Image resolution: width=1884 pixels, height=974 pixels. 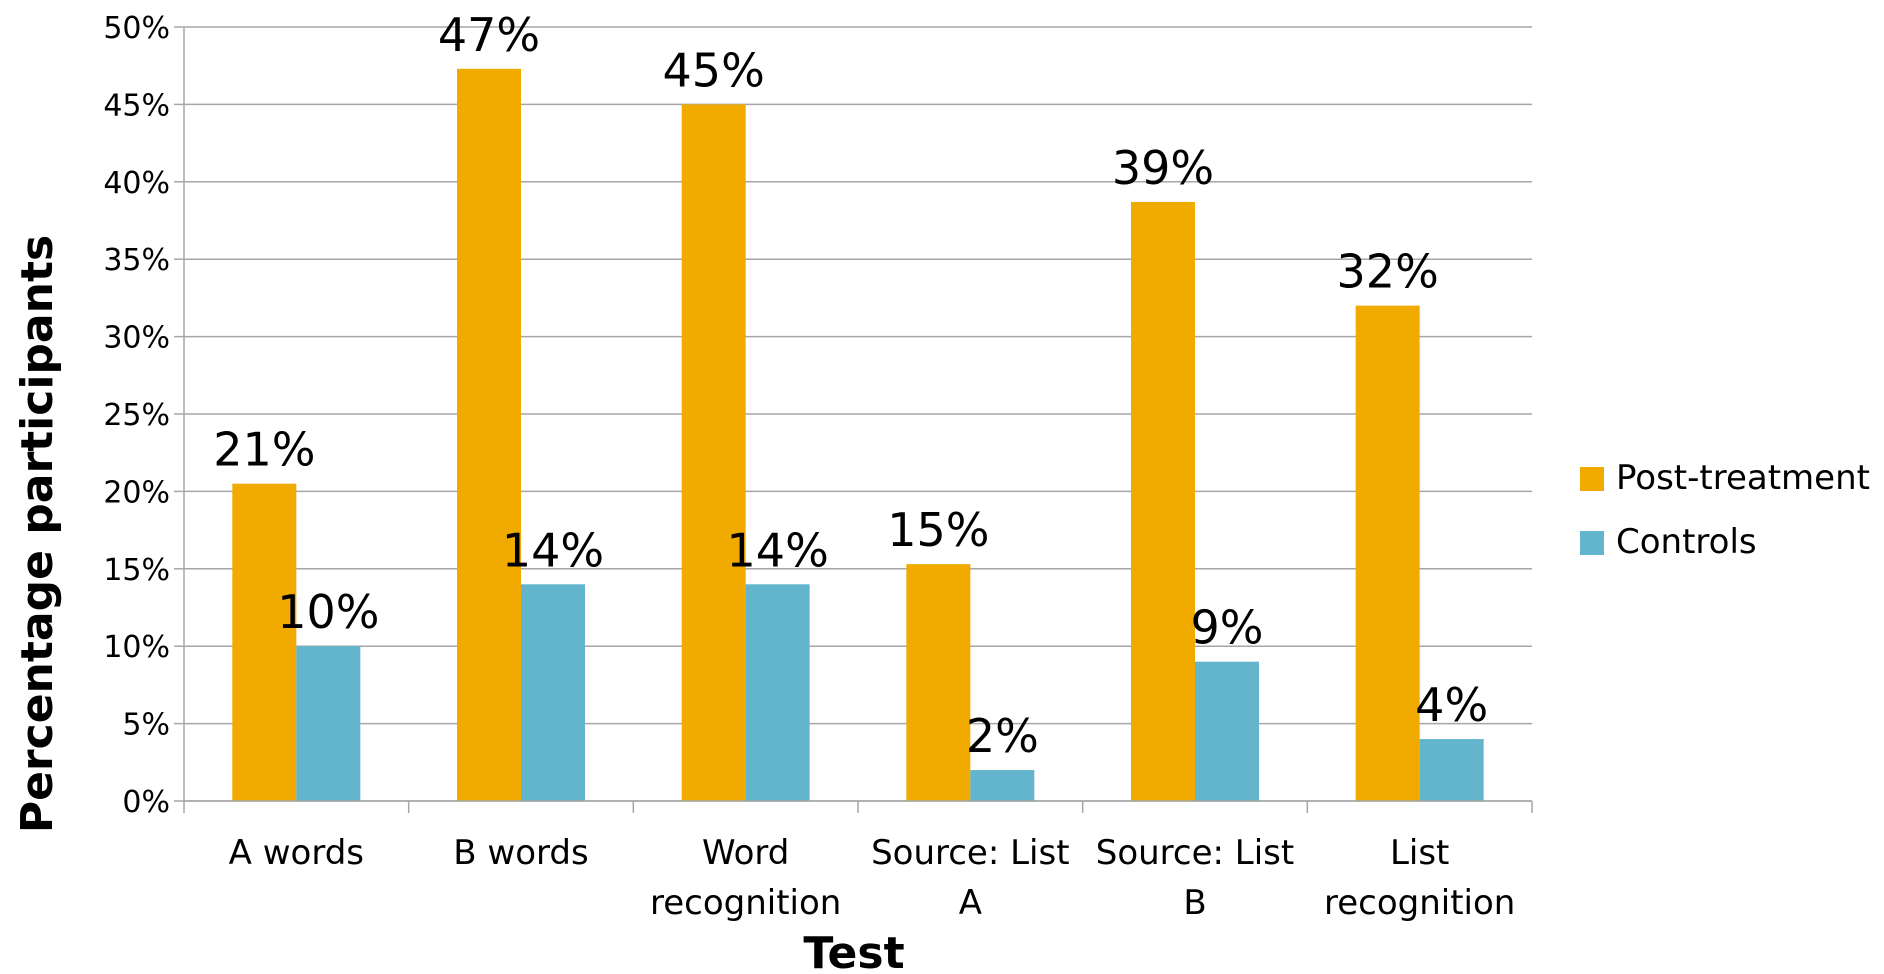 I want to click on y-tick-label: 25%, so click(x=136, y=415).